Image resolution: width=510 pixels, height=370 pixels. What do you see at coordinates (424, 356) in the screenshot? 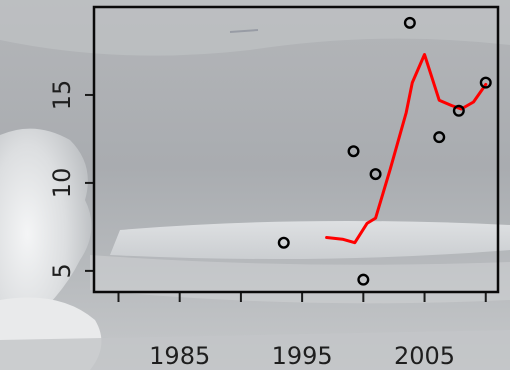
I see `x-tick-label: 2005` at bounding box center [424, 356].